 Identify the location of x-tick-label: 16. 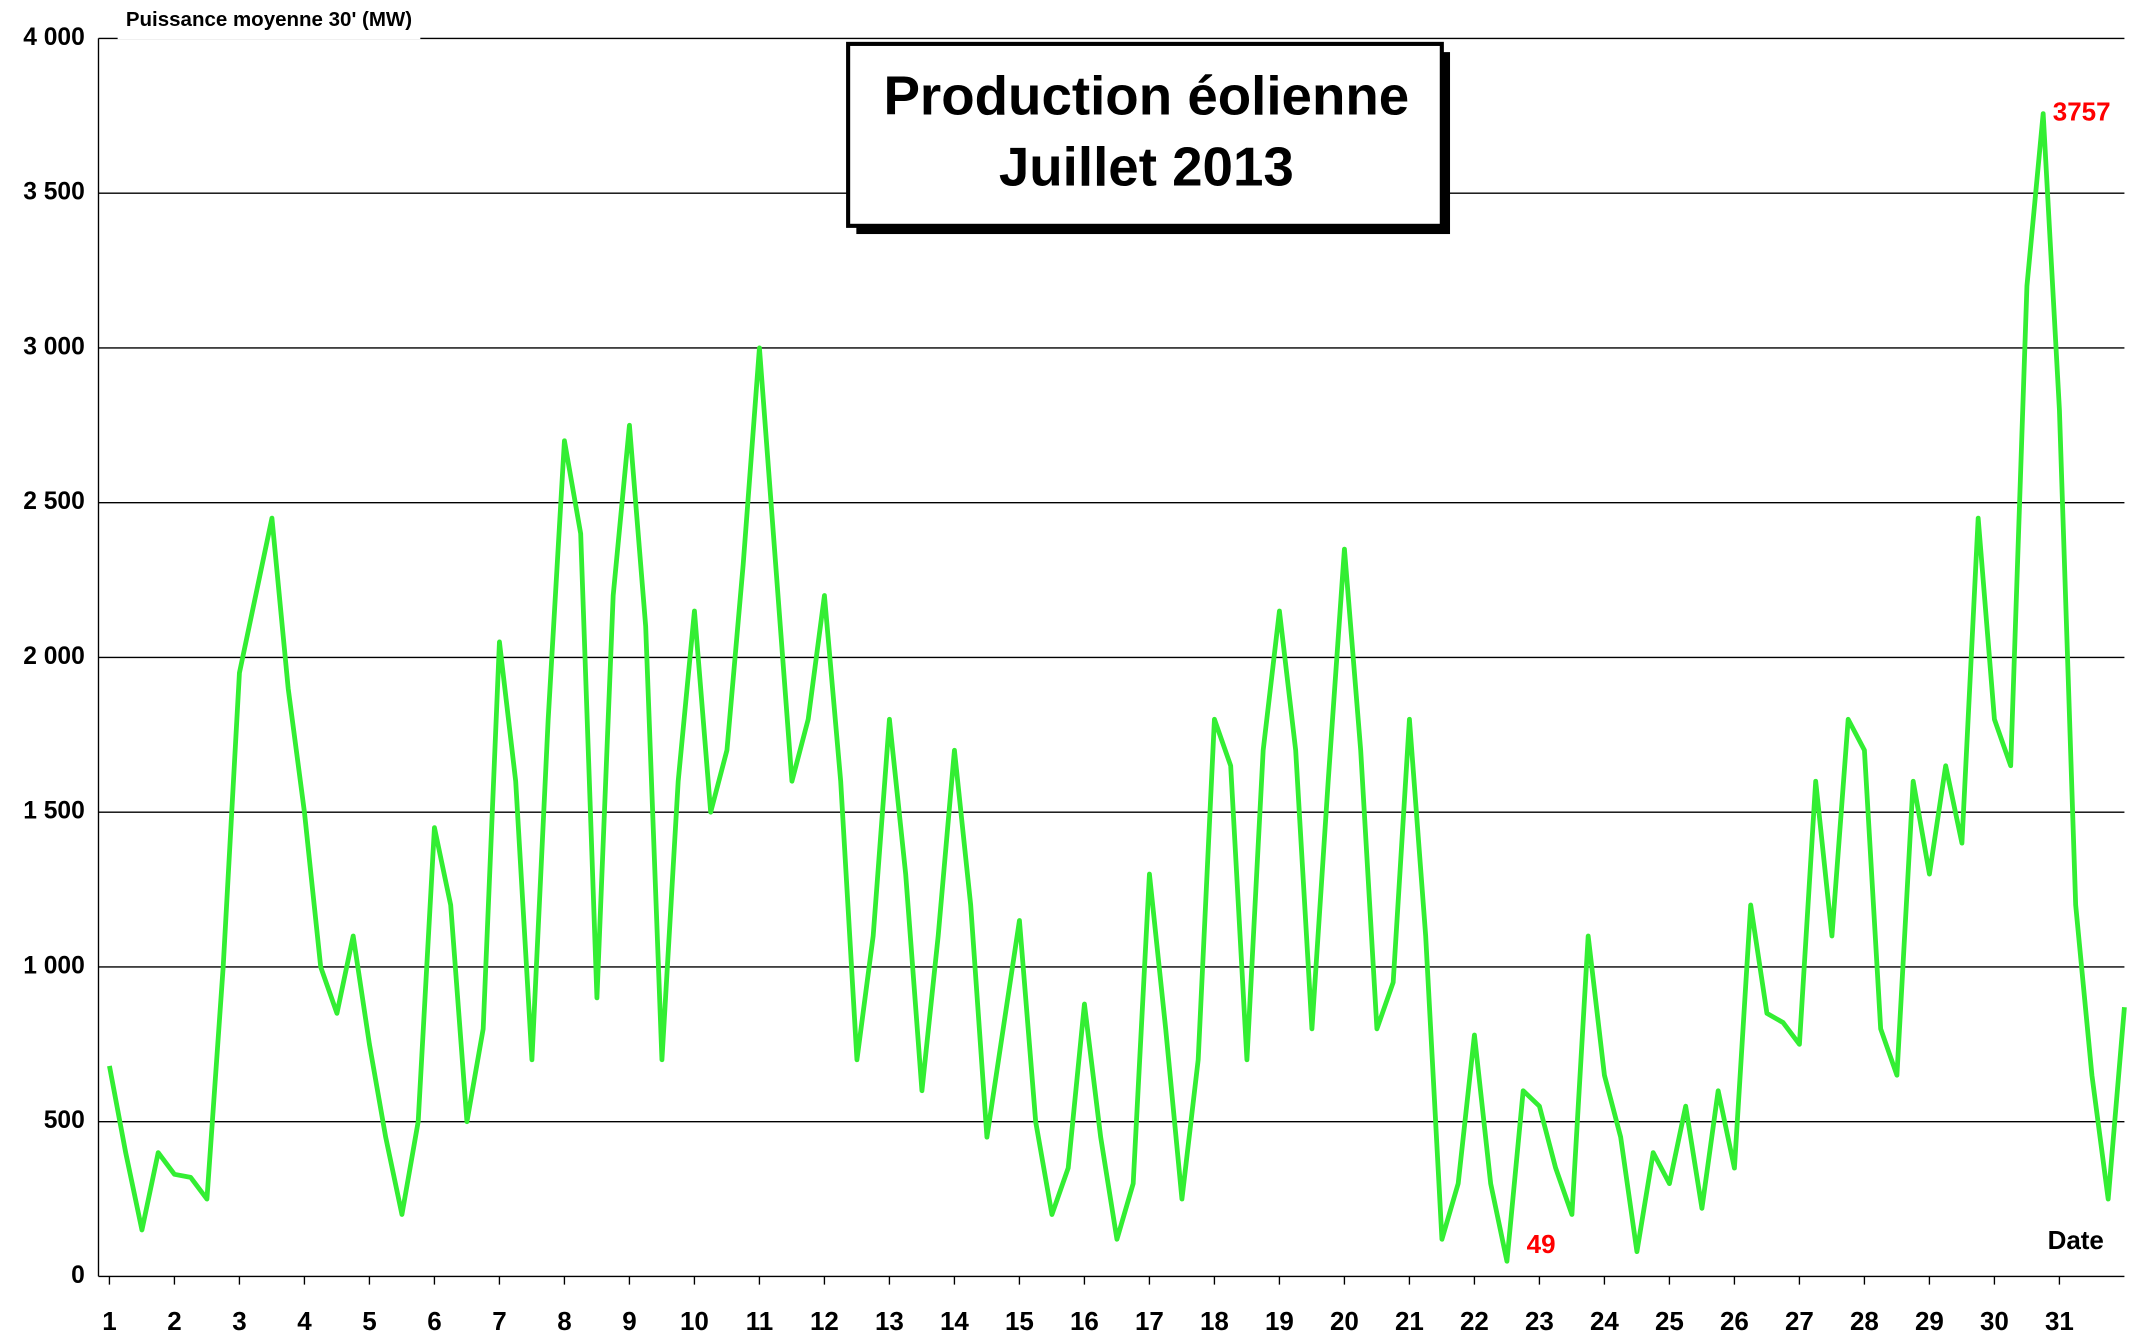
(1084, 1320).